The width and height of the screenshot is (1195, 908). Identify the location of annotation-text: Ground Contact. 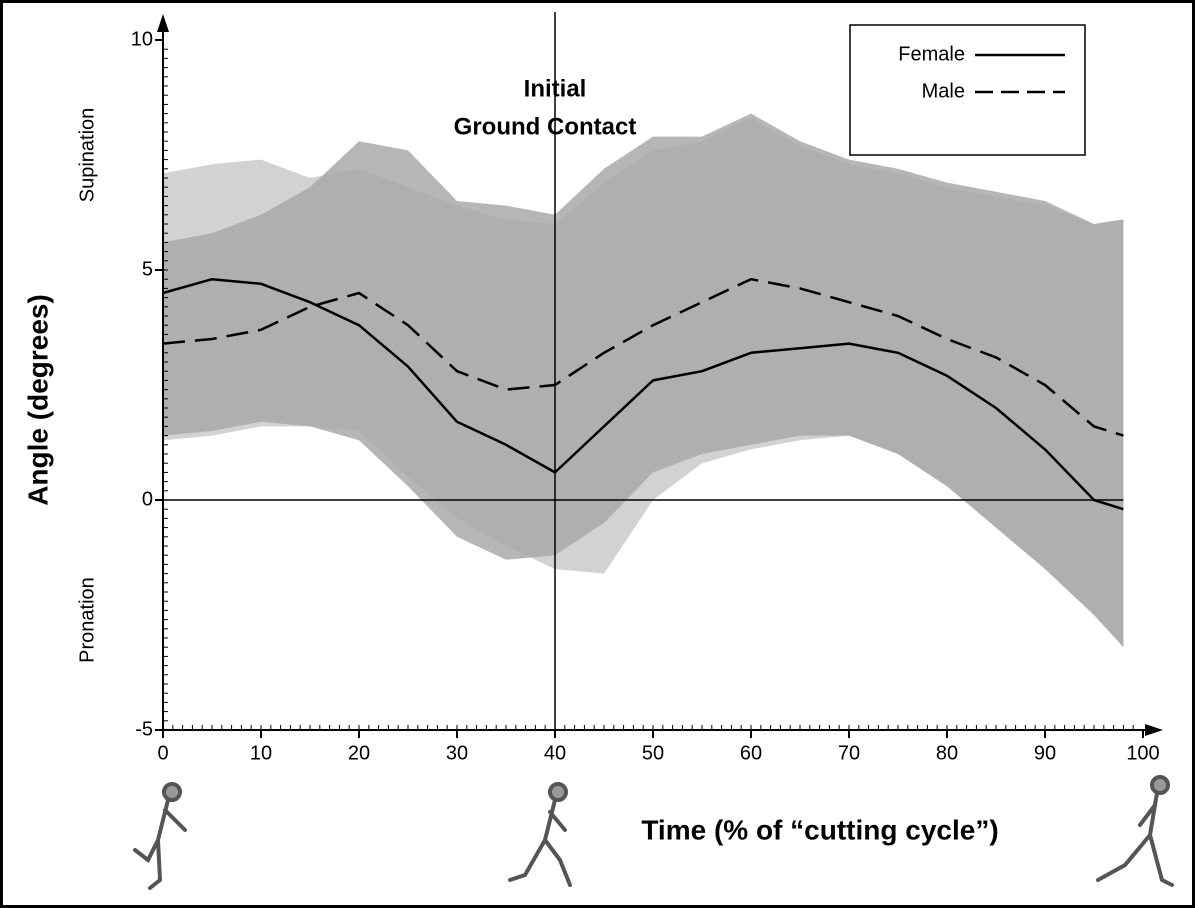
(545, 126).